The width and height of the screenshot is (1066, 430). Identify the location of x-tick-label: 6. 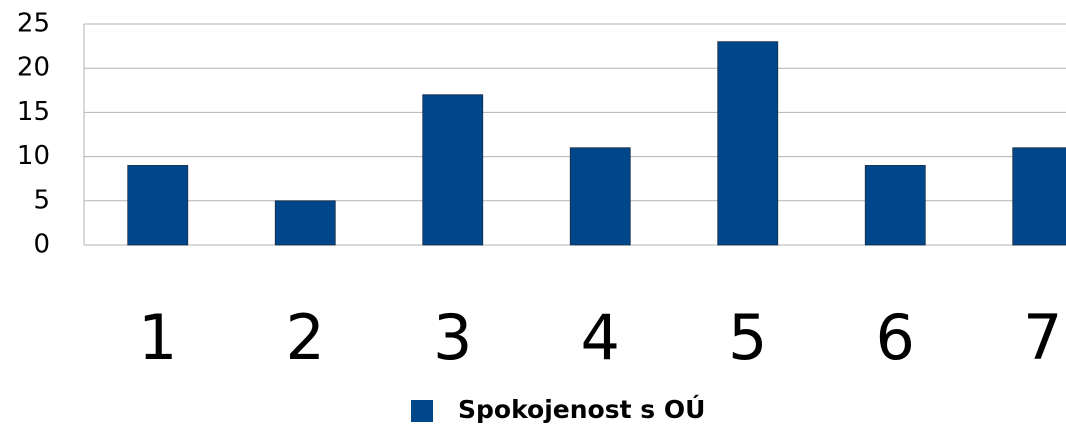
(895, 337).